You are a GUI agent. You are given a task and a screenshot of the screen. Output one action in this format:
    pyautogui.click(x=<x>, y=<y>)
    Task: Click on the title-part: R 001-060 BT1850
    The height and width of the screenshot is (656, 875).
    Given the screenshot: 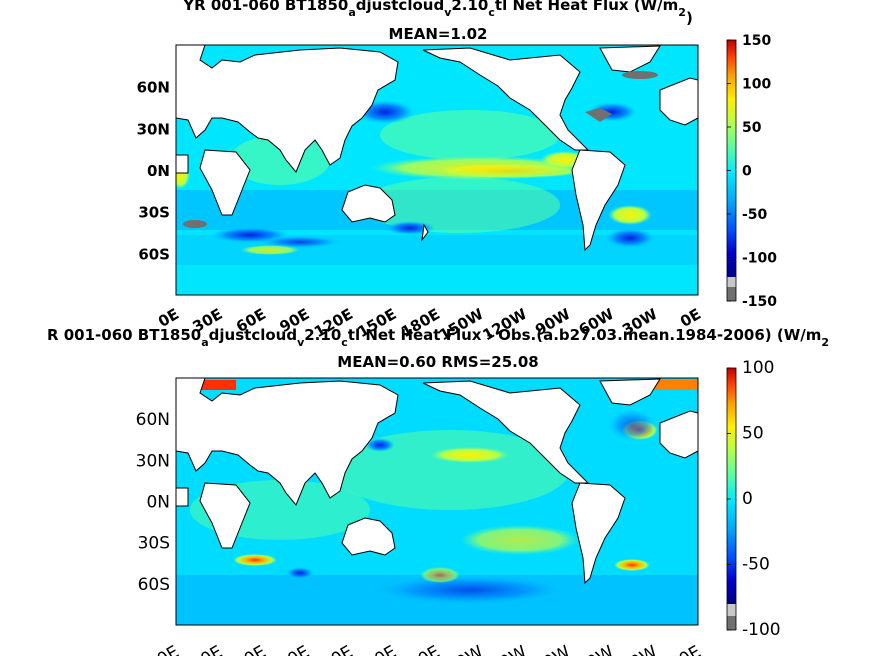 What is the action you would take?
    pyautogui.click(x=124, y=335)
    